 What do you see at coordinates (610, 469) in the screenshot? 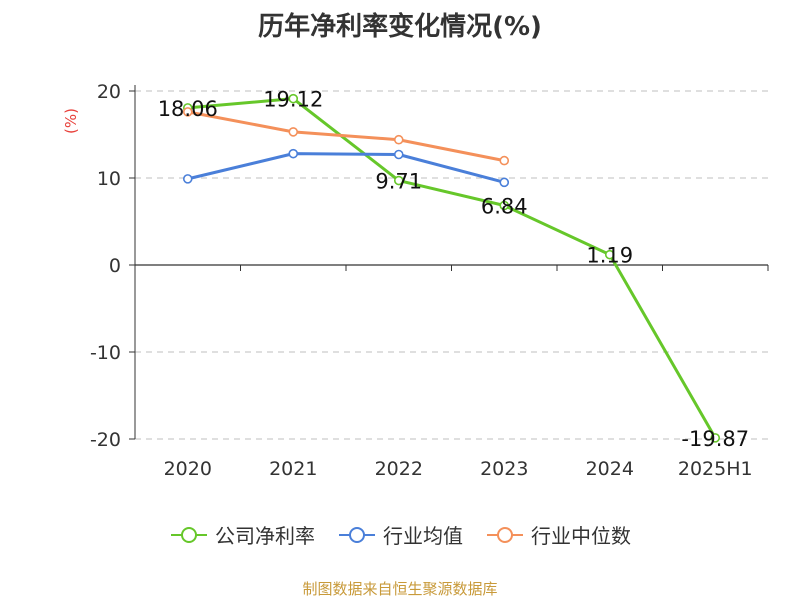
I see `x-tick-label: 2024` at bounding box center [610, 469].